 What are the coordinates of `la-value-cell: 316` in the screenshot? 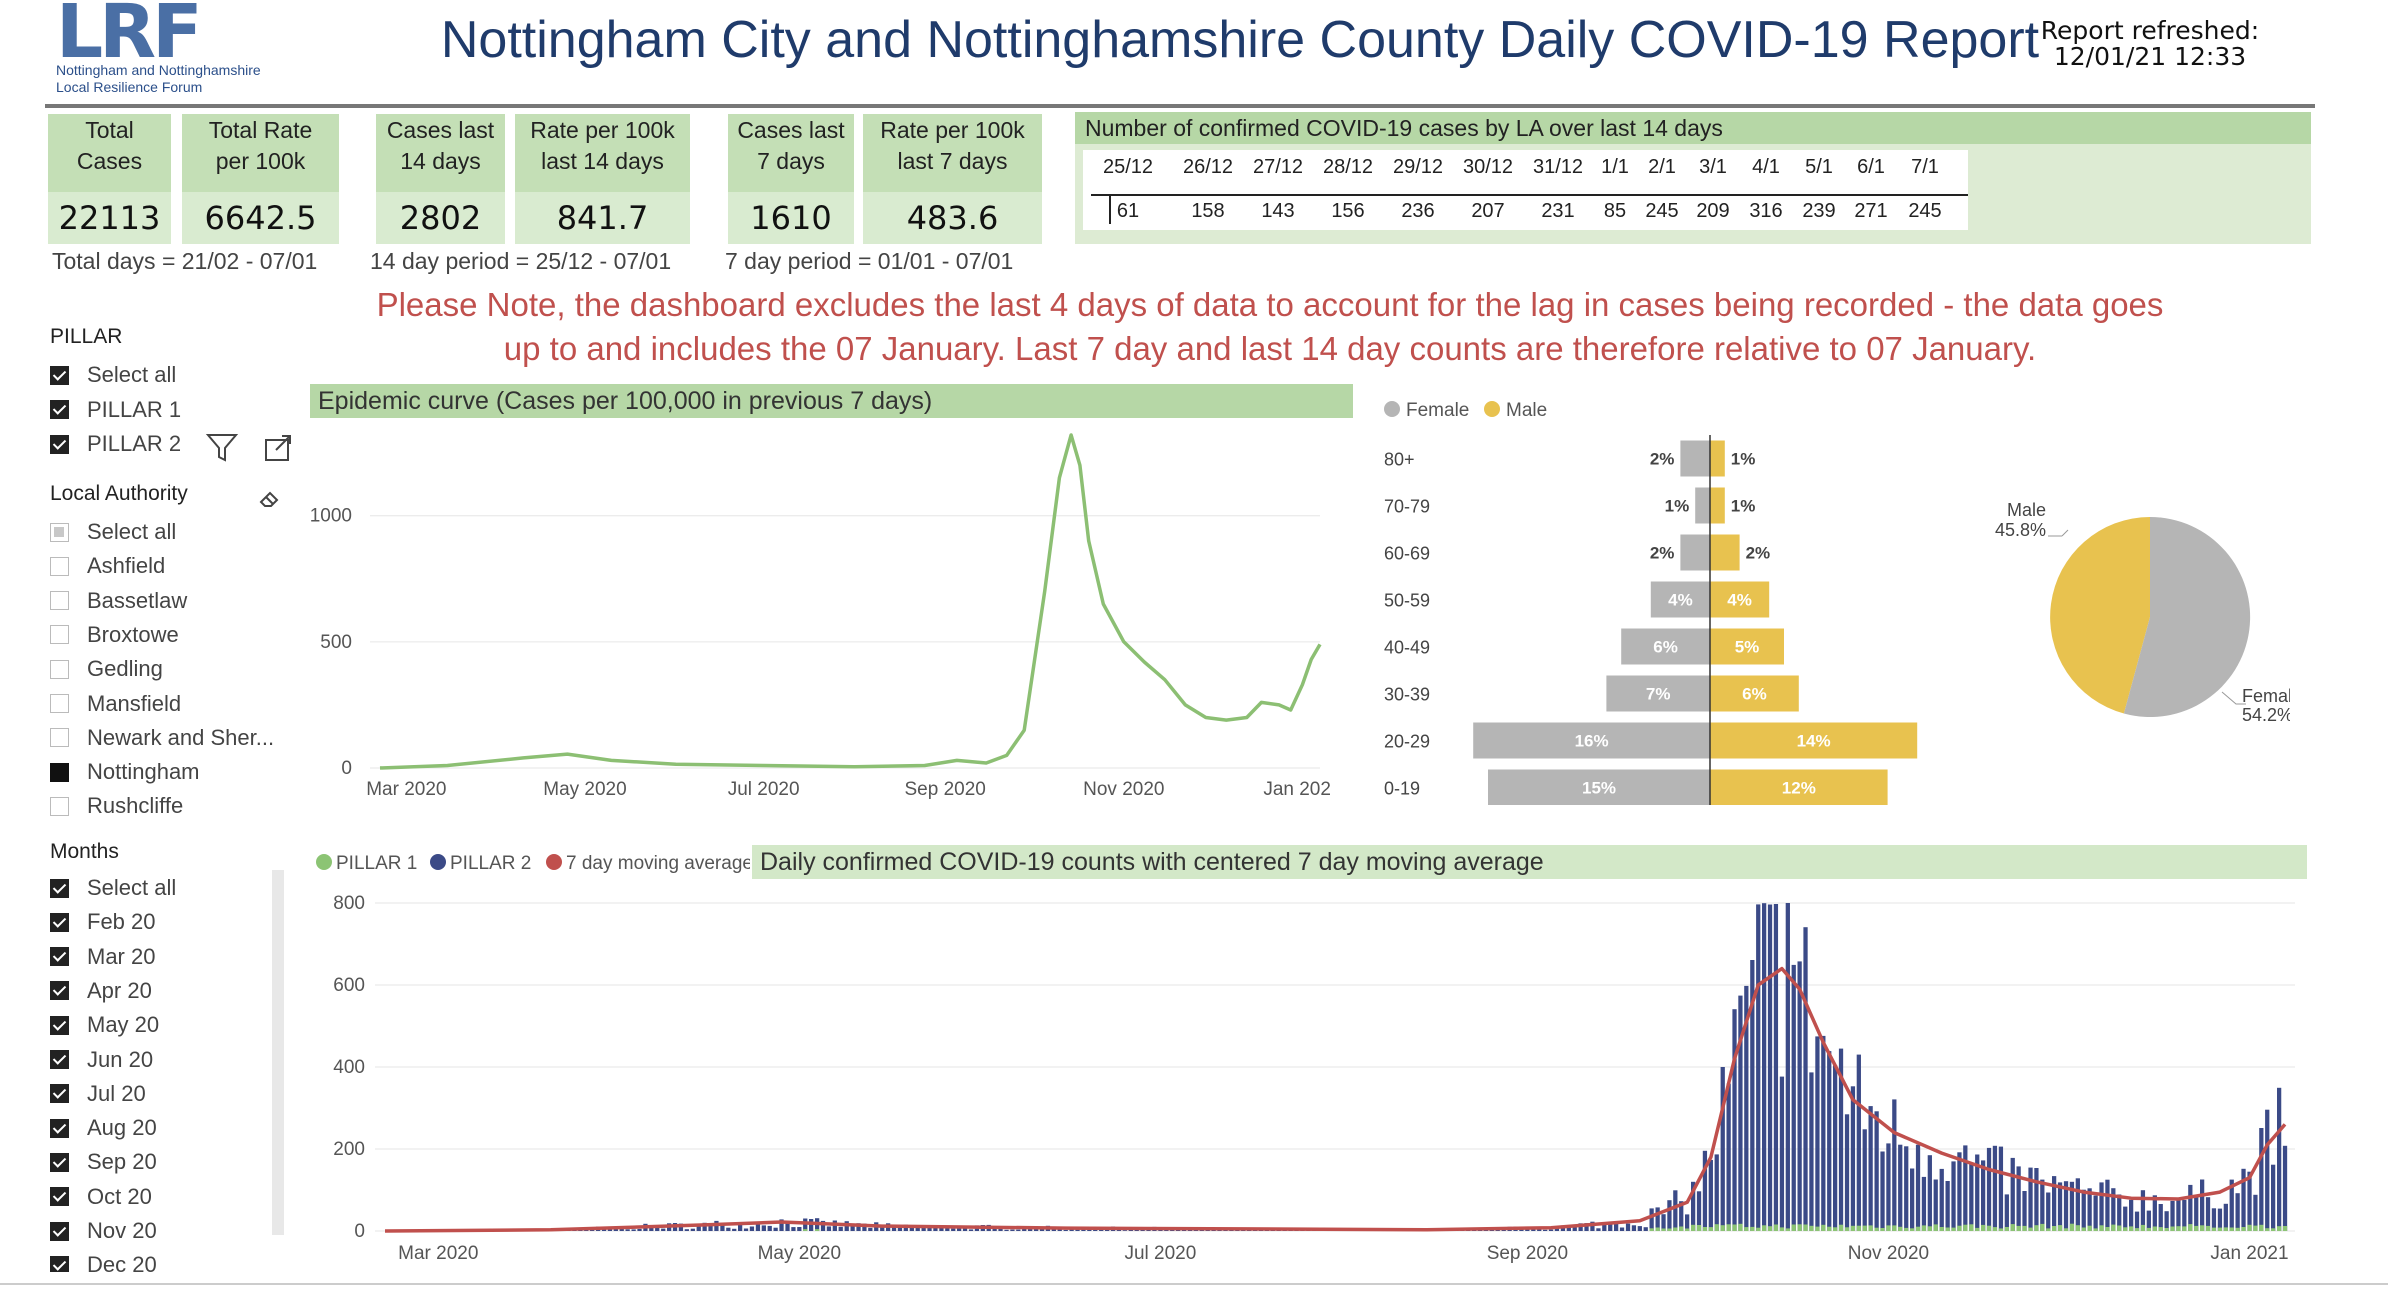 It's located at (1766, 211).